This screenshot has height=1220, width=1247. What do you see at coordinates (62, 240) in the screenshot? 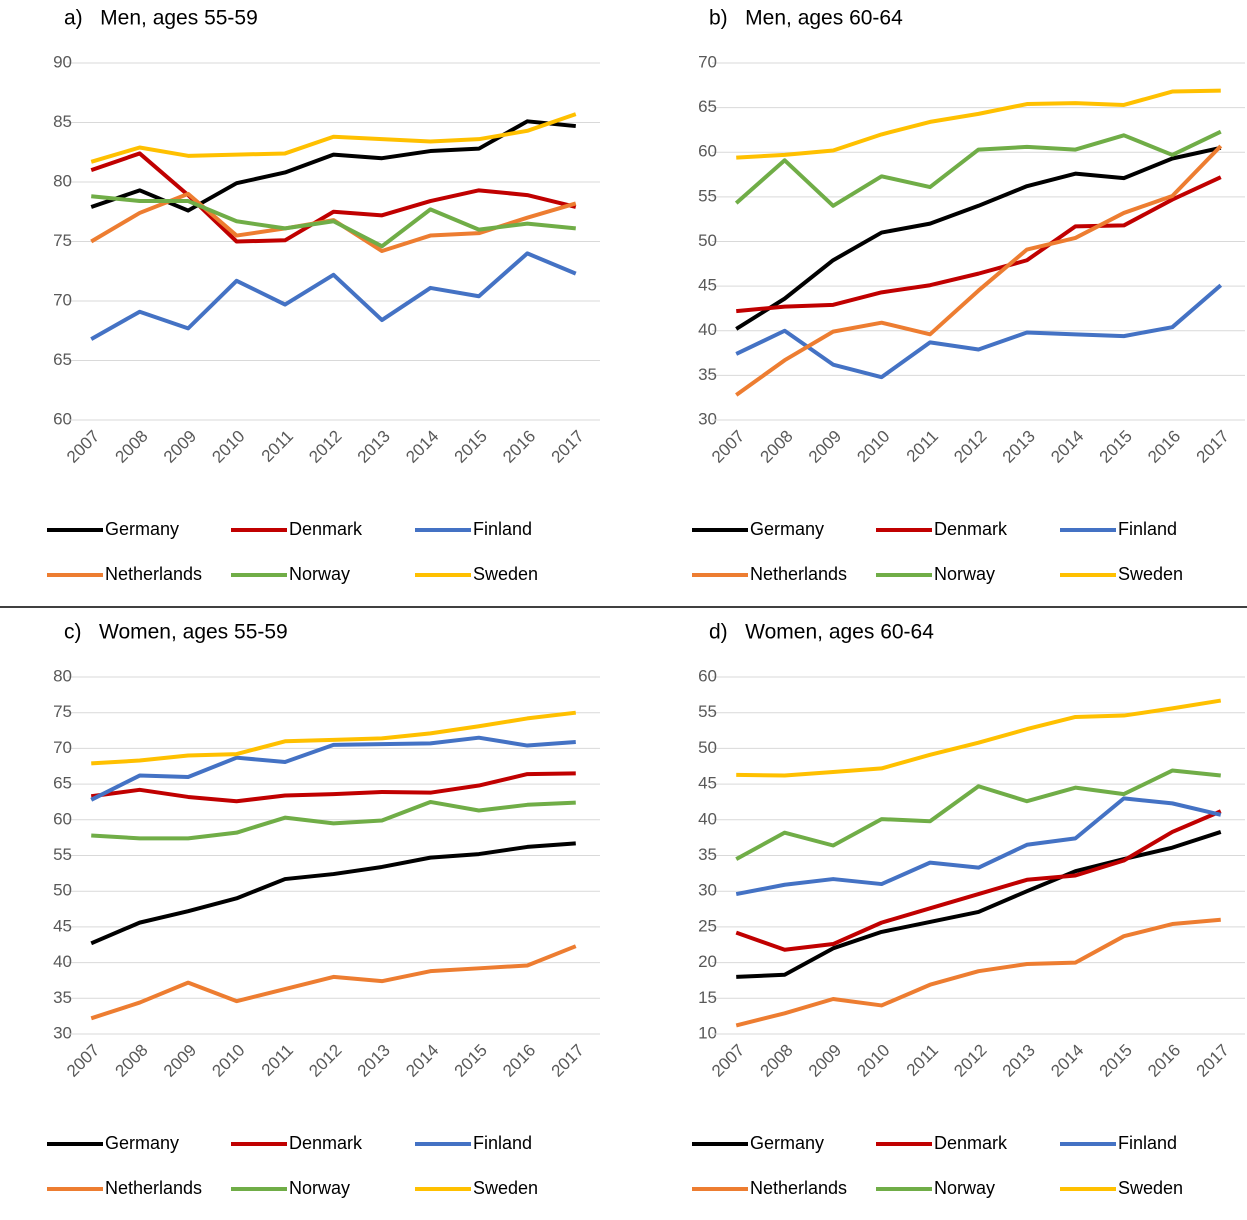
I see `y-tick-label: 75` at bounding box center [62, 240].